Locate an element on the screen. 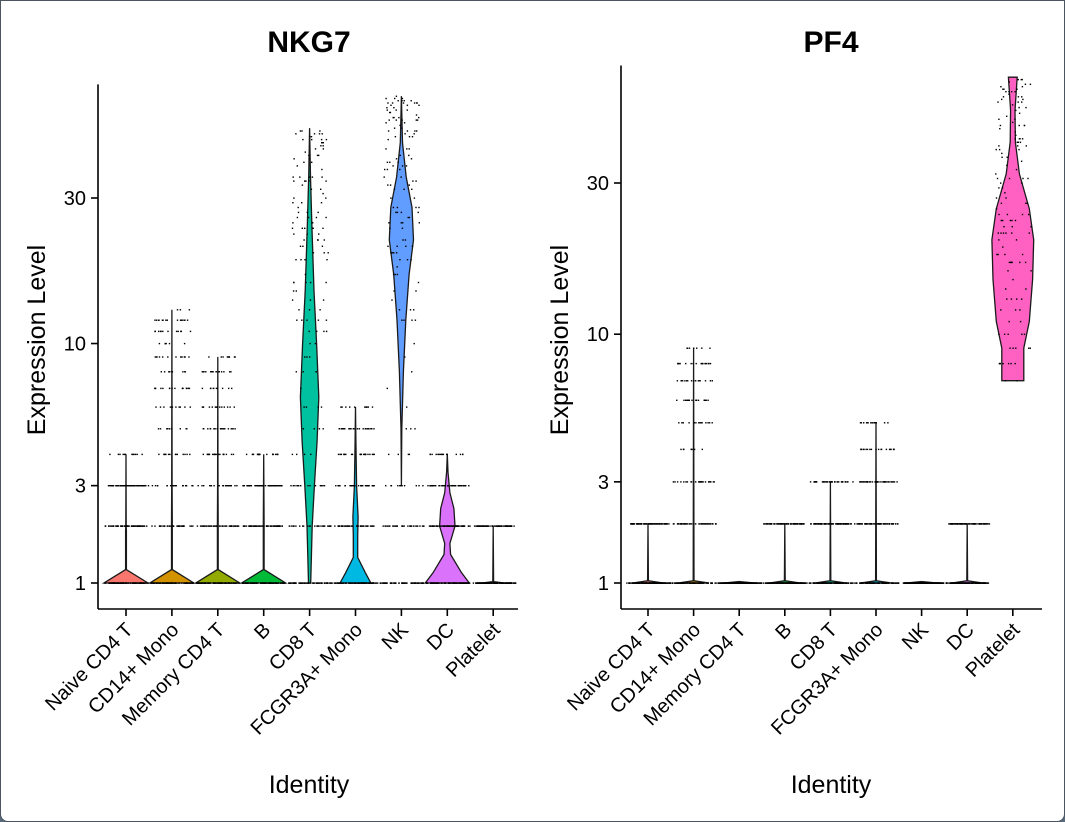 This screenshot has width=1065, height=822. nkg7-violin-b is located at coordinates (263, 519).